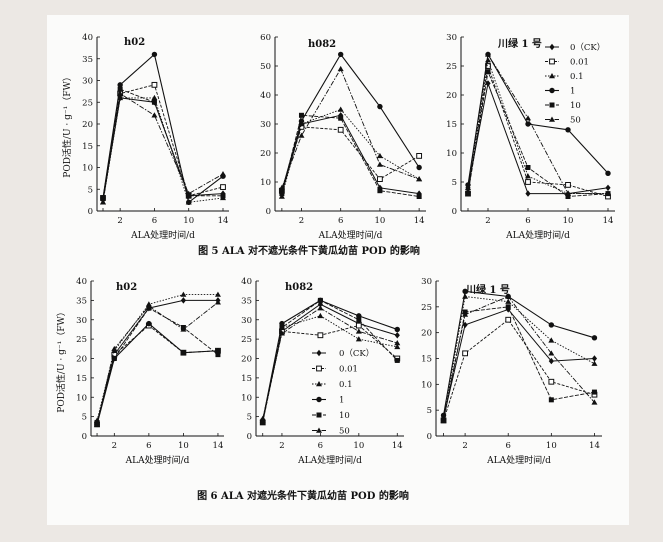 This screenshot has width=663, height=542. I want to click on y-tick-label: 50, so click(265, 67).